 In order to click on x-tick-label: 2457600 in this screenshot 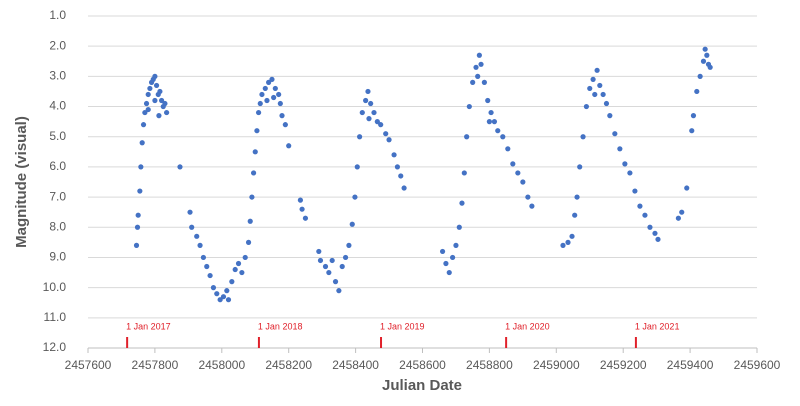, I will do `click(88, 365)`.